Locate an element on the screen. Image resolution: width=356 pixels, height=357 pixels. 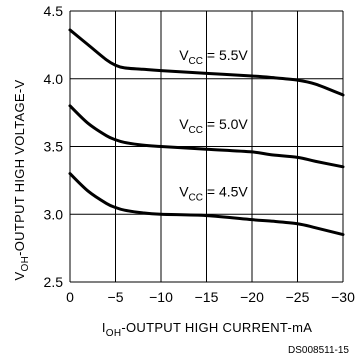
y-axis-label: VOH-OUTPUT HIGH VOLTAGE-V is located at coordinates (21, 180).